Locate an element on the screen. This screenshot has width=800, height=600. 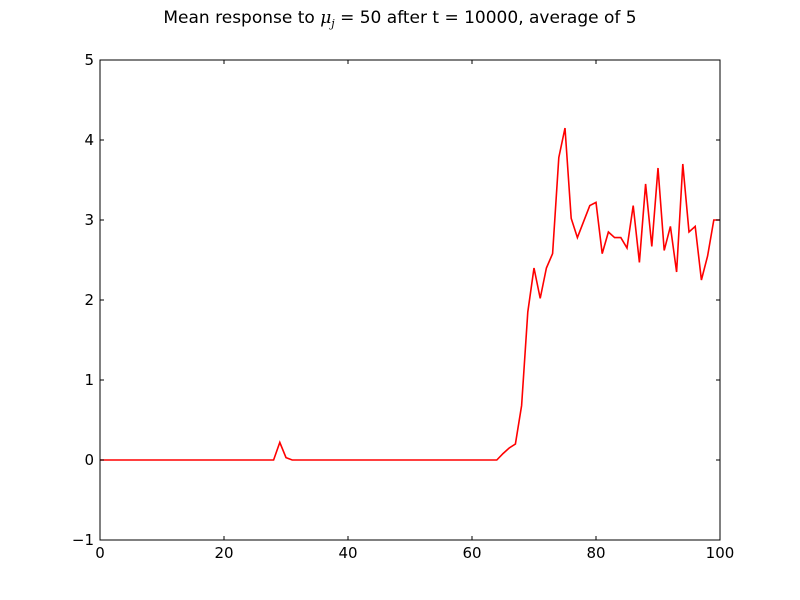
y-tick-label: 1 is located at coordinates (89, 380).